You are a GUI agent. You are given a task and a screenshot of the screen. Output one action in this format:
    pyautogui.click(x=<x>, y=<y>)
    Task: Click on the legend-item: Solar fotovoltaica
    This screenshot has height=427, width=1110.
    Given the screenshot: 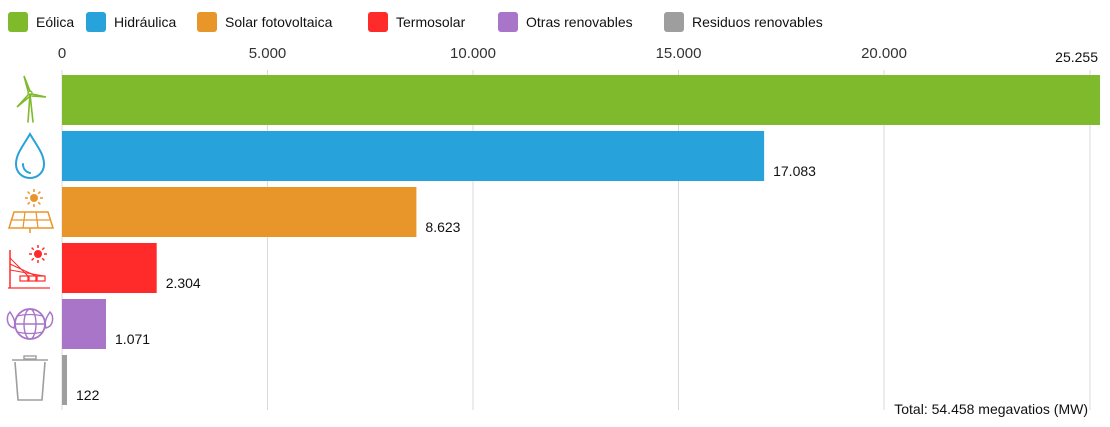 What is the action you would take?
    pyautogui.click(x=264, y=22)
    